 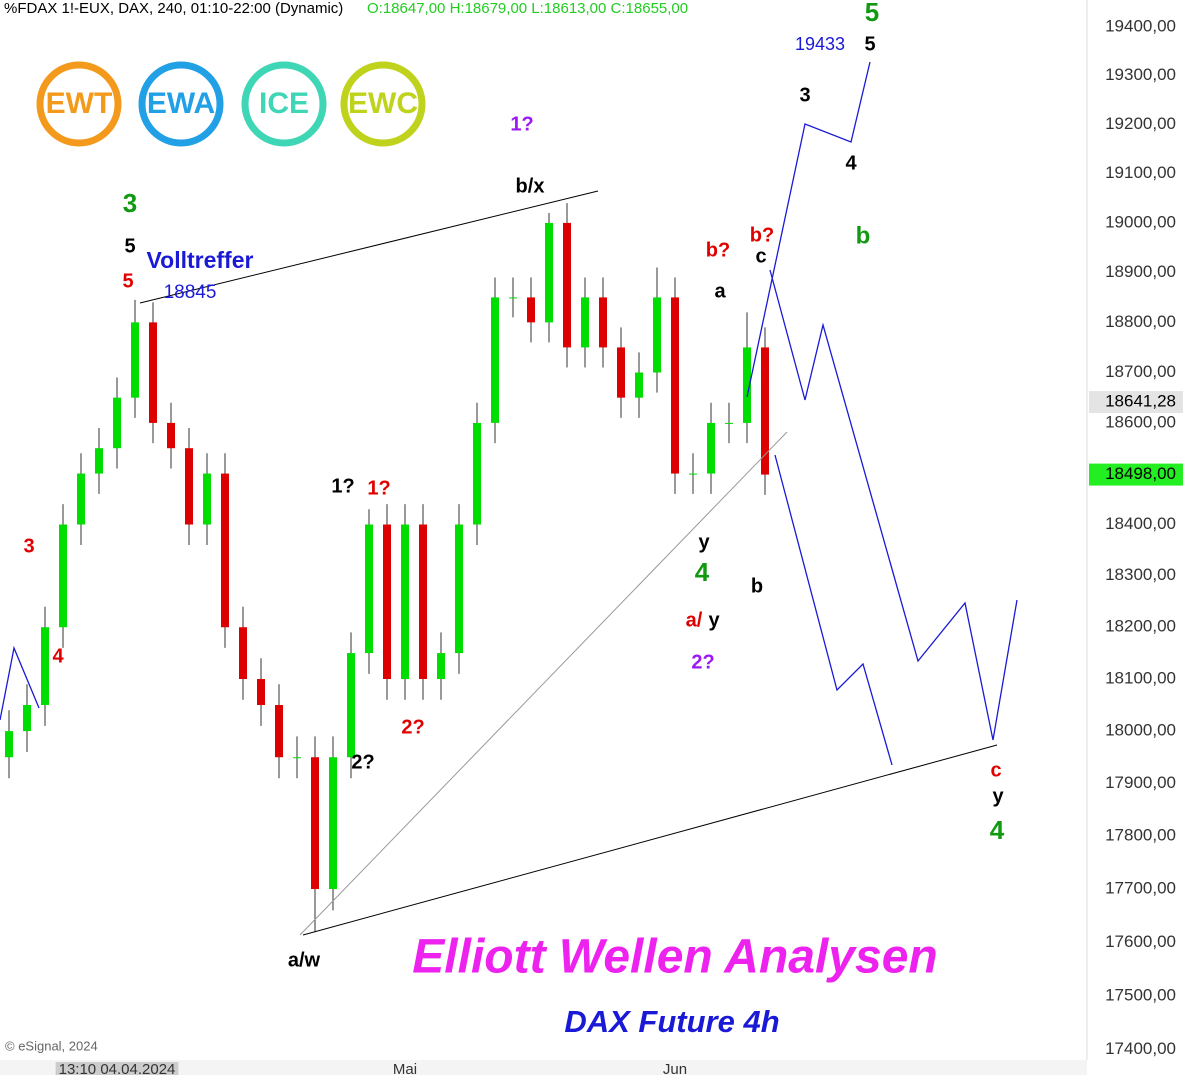 What do you see at coordinates (718, 250) in the screenshot?
I see `wave-label: b?` at bounding box center [718, 250].